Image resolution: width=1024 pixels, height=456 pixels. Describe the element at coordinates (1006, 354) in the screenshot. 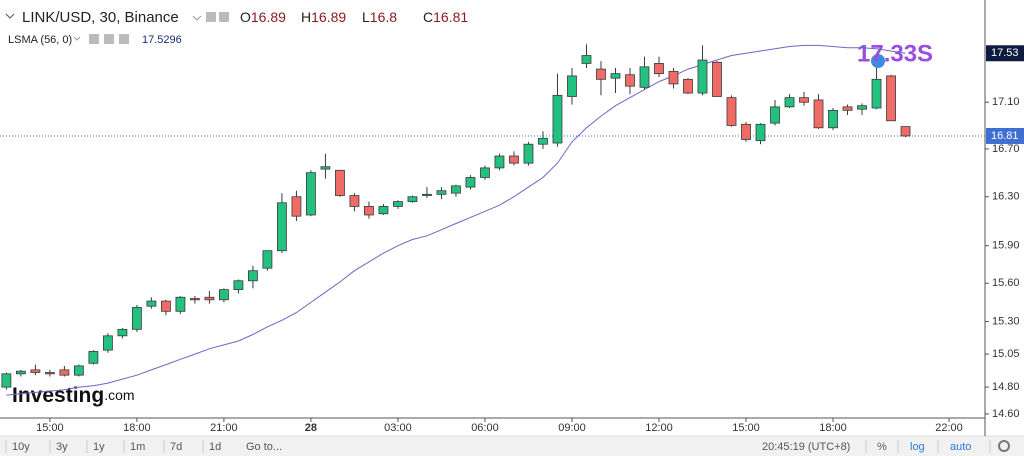

I see `y-tick-label: 15.05` at that location.